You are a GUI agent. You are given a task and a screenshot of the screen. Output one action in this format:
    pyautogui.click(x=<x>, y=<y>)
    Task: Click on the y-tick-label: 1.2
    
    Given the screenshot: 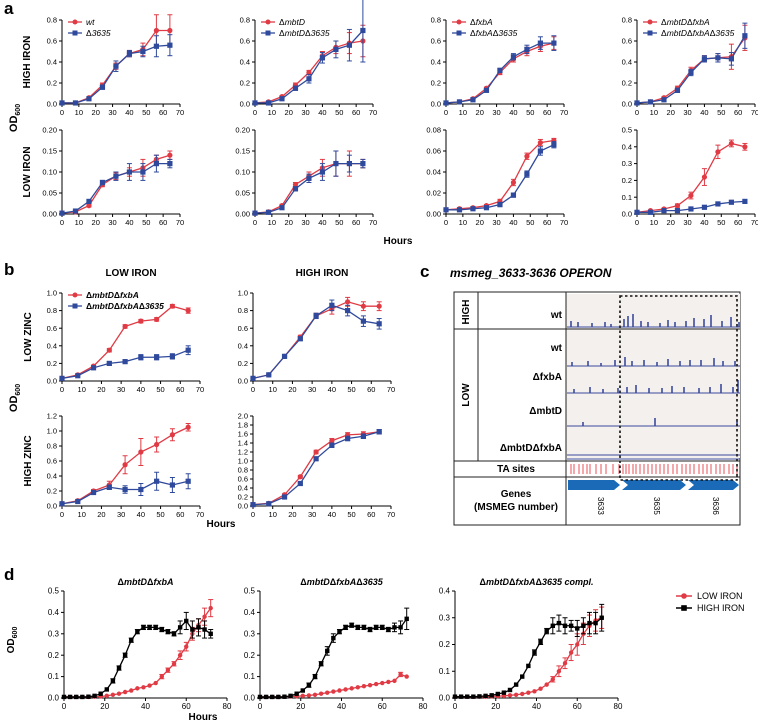 What is the action you would take?
    pyautogui.click(x=52, y=416)
    